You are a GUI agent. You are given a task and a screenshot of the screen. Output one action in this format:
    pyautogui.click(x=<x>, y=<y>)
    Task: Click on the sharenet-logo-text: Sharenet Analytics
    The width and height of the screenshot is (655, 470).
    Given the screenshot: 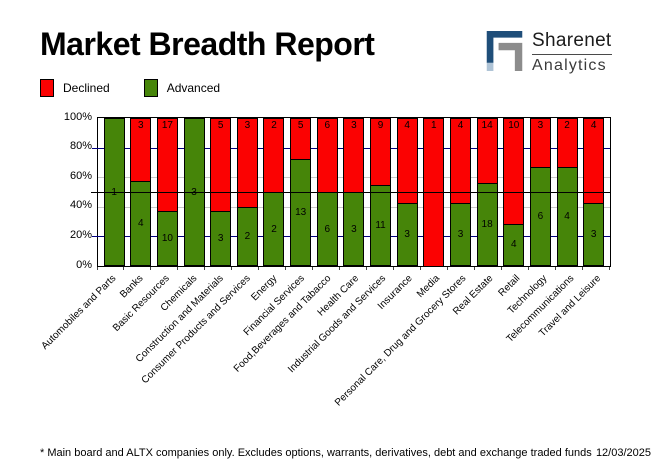 What is the action you would take?
    pyautogui.click(x=572, y=52)
    